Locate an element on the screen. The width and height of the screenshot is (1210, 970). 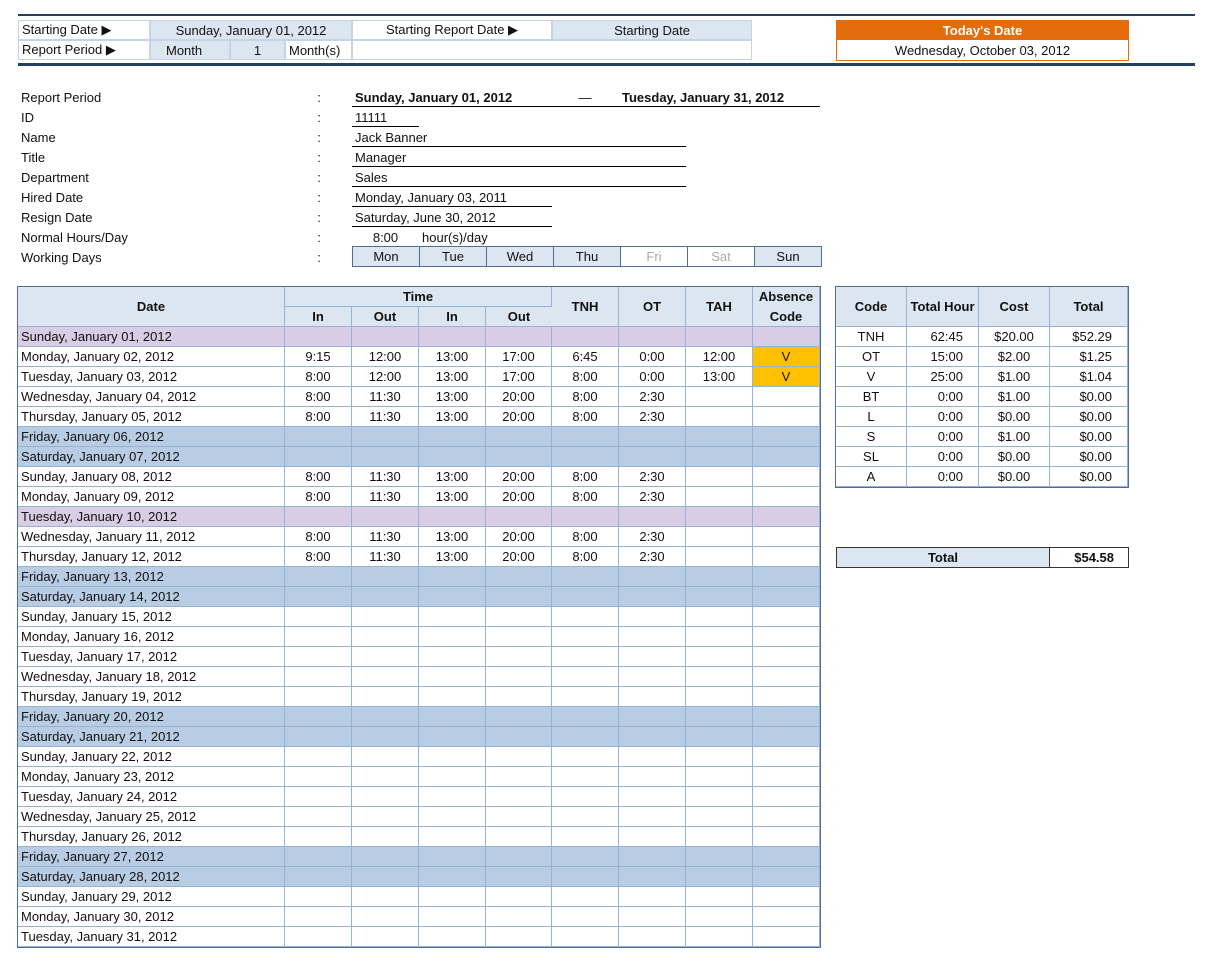
date-cell: Friday, January 20, 2012 is located at coordinates (151, 717).